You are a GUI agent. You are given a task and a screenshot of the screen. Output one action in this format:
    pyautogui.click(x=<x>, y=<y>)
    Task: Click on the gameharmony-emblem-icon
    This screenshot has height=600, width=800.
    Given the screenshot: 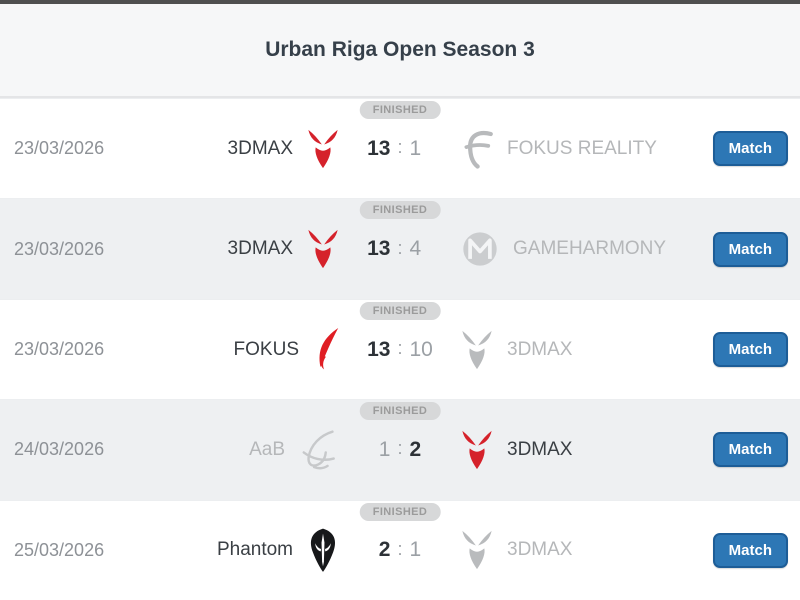 What is the action you would take?
    pyautogui.click(x=480, y=249)
    